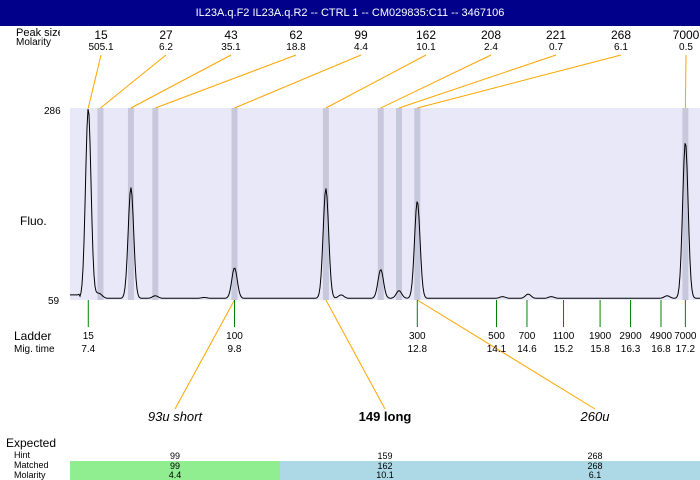 This screenshot has height=480, width=700. I want to click on matched-molarity-value: 4.4, so click(175, 475).